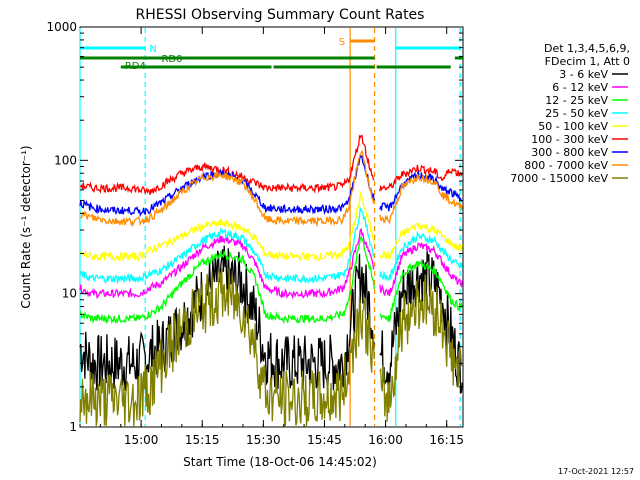 This screenshot has width=640, height=480. Describe the element at coordinates (280, 462) in the screenshot. I see `x-axis-label: Start Time (18-Oct-06 14:45:02)` at that location.